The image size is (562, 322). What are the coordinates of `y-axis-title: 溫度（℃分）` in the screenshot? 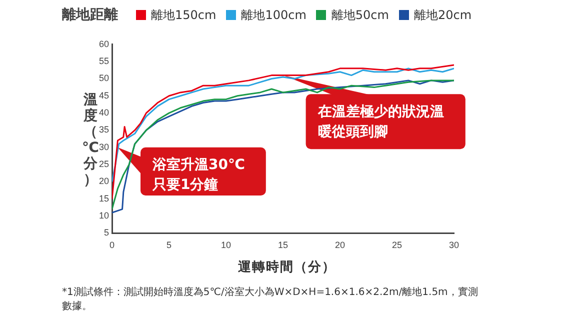 It's located at (91, 140).